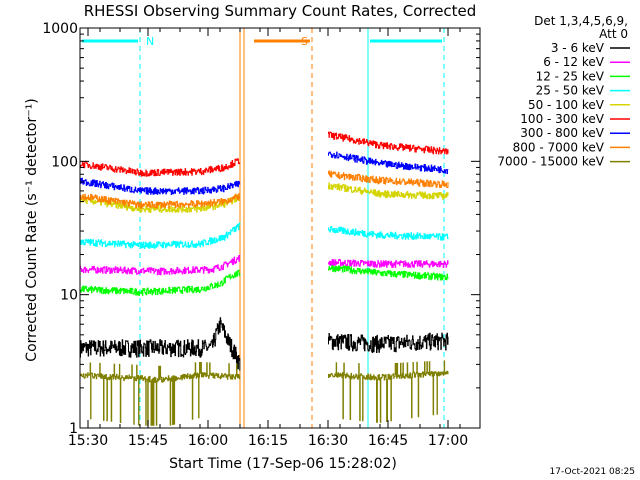 Image resolution: width=640 pixels, height=480 pixels. What do you see at coordinates (60, 29) in the screenshot?
I see `y-tick-label-3: 1000` at bounding box center [60, 29].